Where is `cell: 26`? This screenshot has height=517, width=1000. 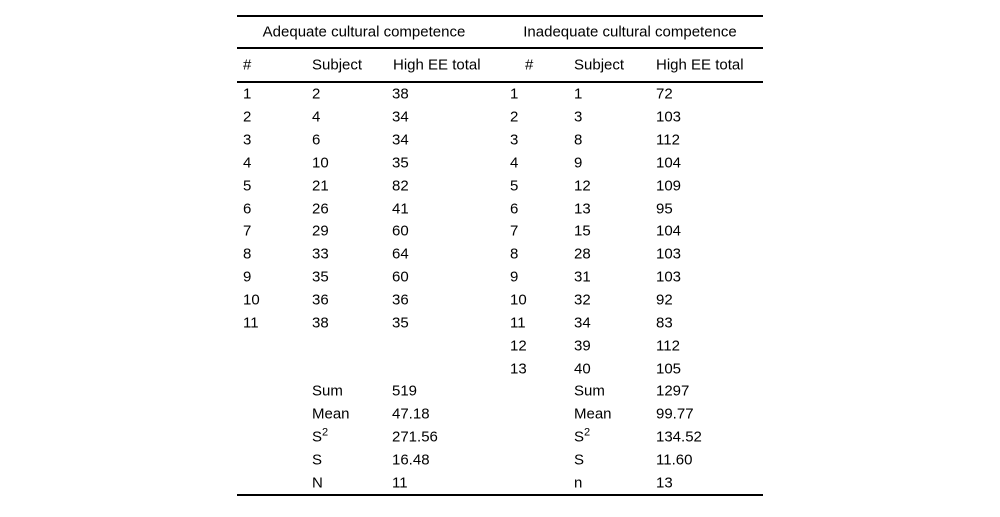 cell: 26 is located at coordinates (320, 209).